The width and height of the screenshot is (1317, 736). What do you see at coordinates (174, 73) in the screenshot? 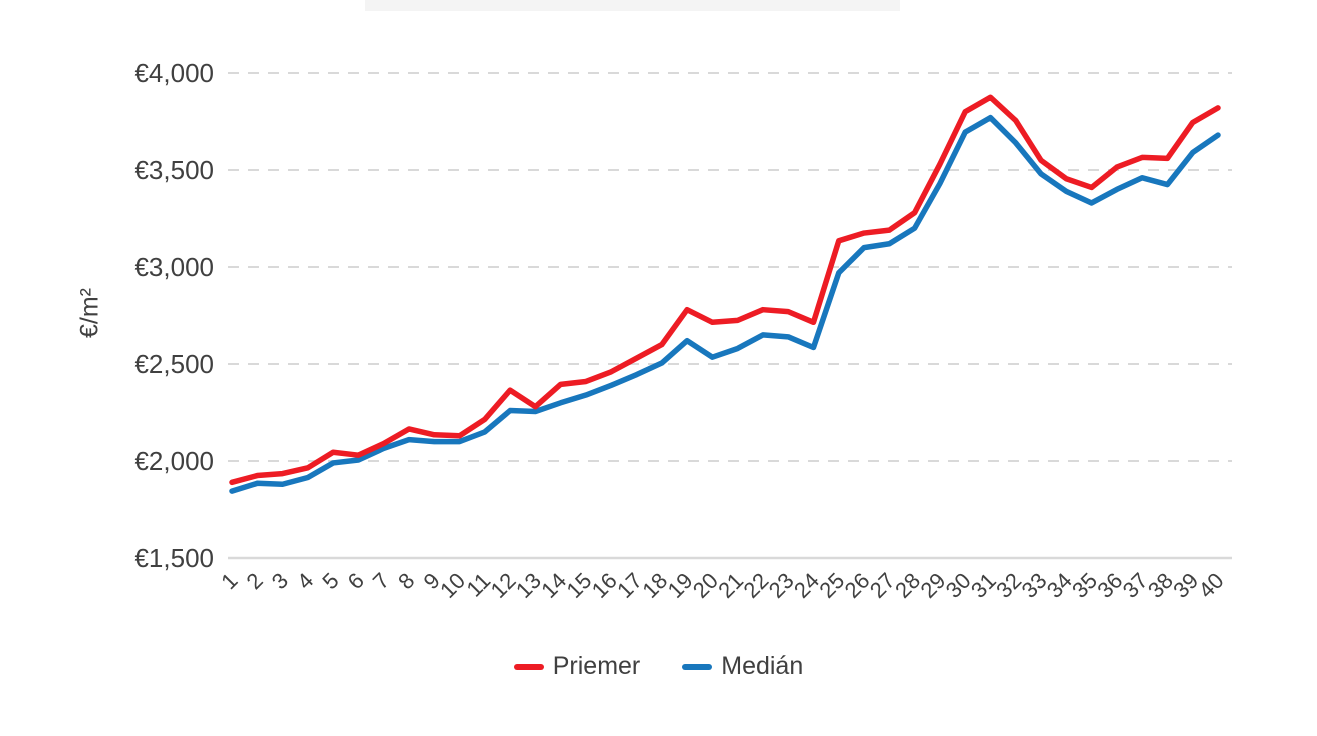
I see `y-tick-label: €4,000` at bounding box center [174, 73].